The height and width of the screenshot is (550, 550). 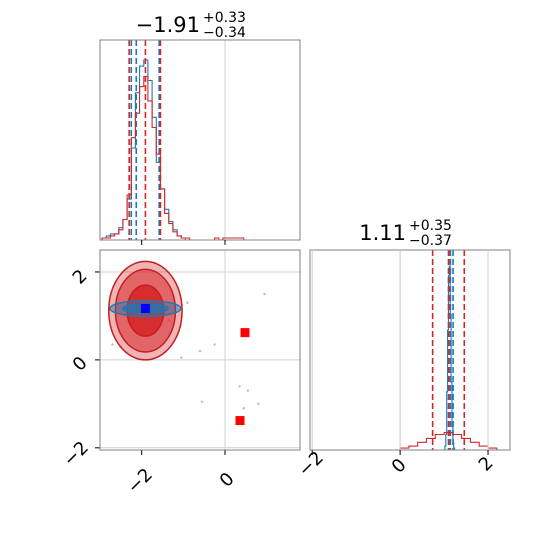 I want to click on title-bottom-right-minus: −0.37, so click(x=430, y=241).